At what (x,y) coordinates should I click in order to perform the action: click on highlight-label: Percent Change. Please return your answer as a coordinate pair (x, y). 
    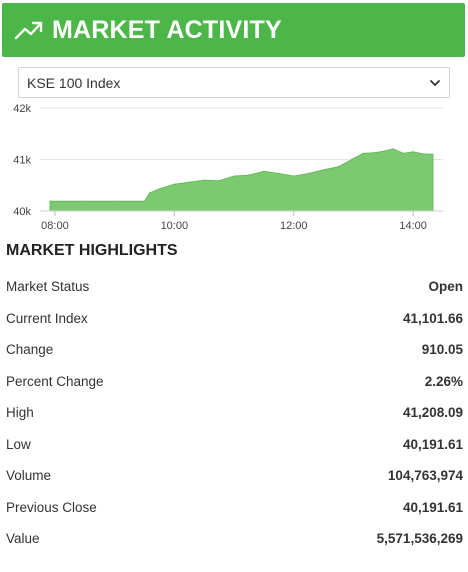
    Looking at the image, I should click on (55, 381).